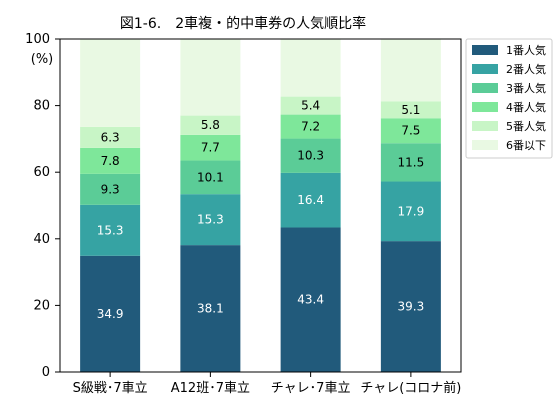 This screenshot has width=560, height=400. What do you see at coordinates (42, 59) in the screenshot?
I see `y-axis-unit-label: (%)` at bounding box center [42, 59].